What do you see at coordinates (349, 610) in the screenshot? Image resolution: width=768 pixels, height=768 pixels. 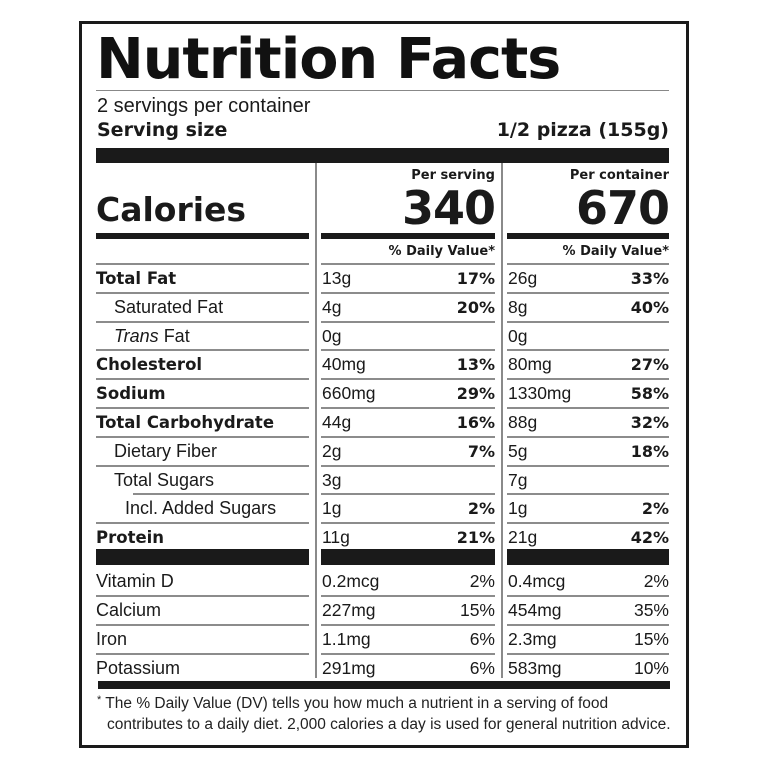 I see `serving-amount: 227mg` at bounding box center [349, 610].